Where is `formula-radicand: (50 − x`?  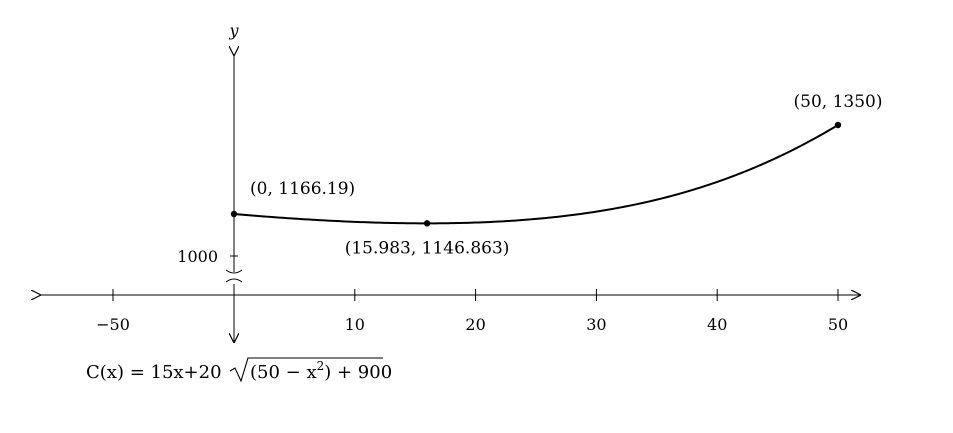
formula-radicand: (50 − x is located at coordinates (283, 372).